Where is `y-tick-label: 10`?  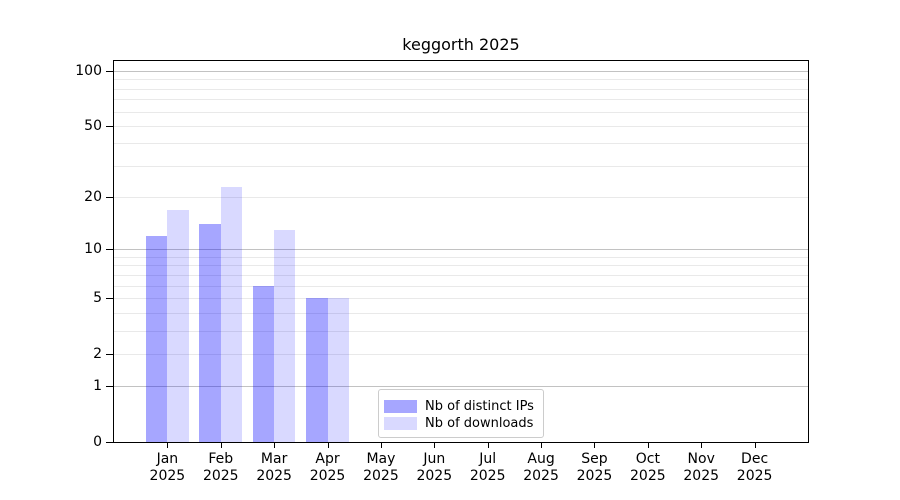
y-tick-label: 10 is located at coordinates (93, 249).